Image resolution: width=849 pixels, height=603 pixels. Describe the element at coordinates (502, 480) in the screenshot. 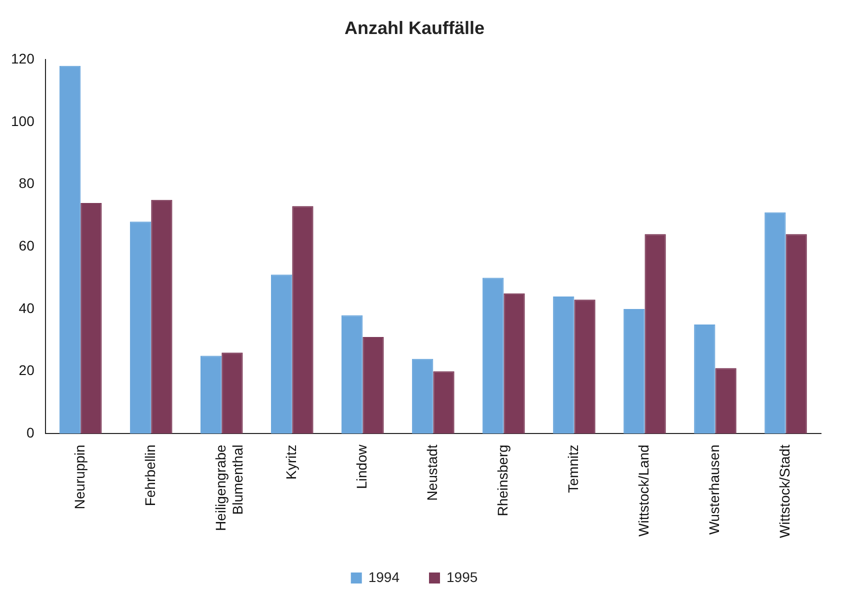

I see `x-tick-label: Rheinsberg` at that location.